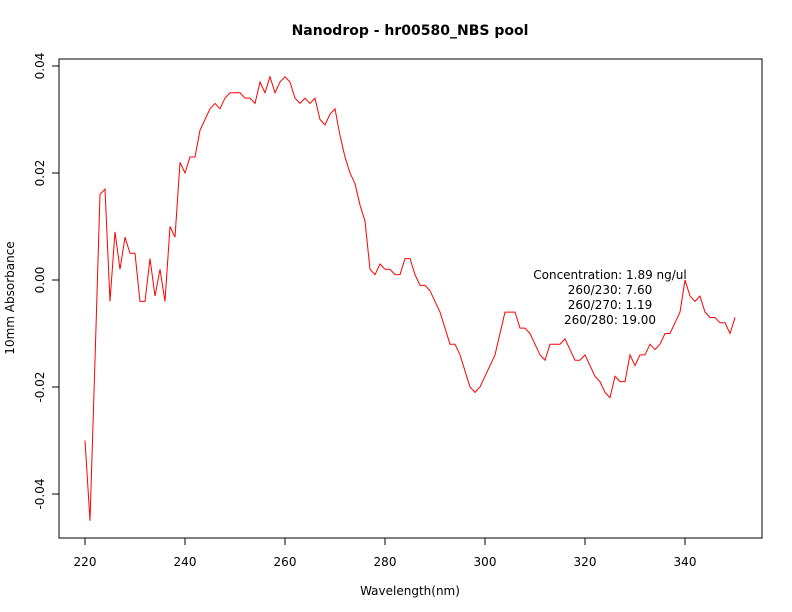  Describe the element at coordinates (610, 305) in the screenshot. I see `annotation-line: 260/270: 1.19` at that location.